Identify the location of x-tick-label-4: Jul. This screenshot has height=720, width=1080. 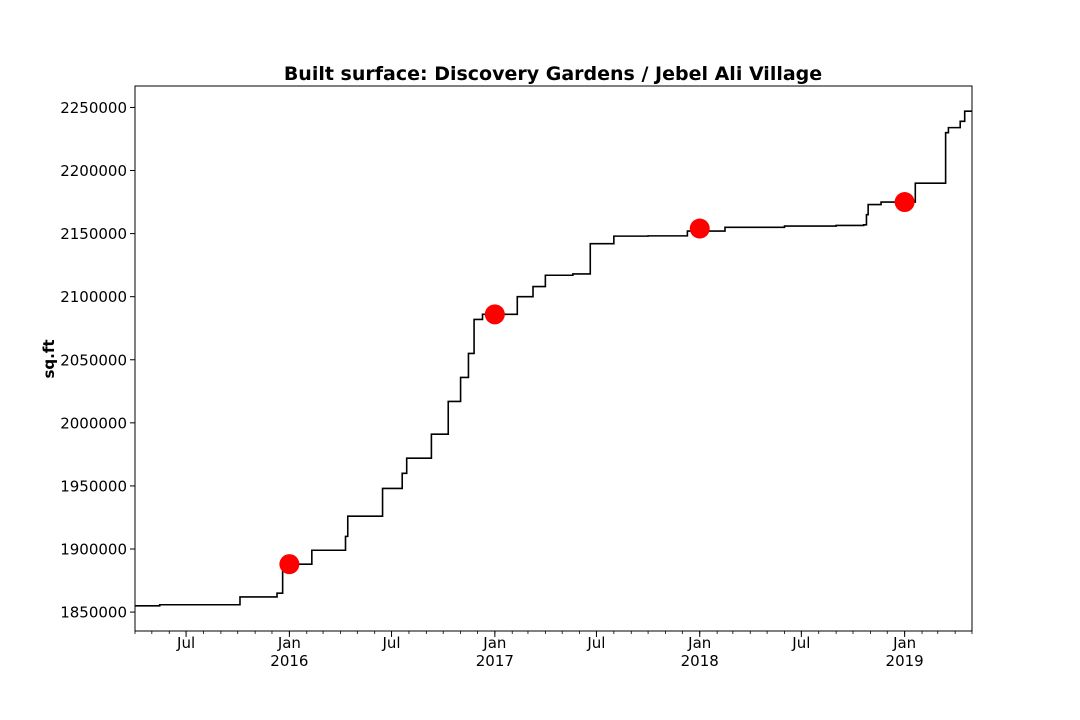
(595, 643).